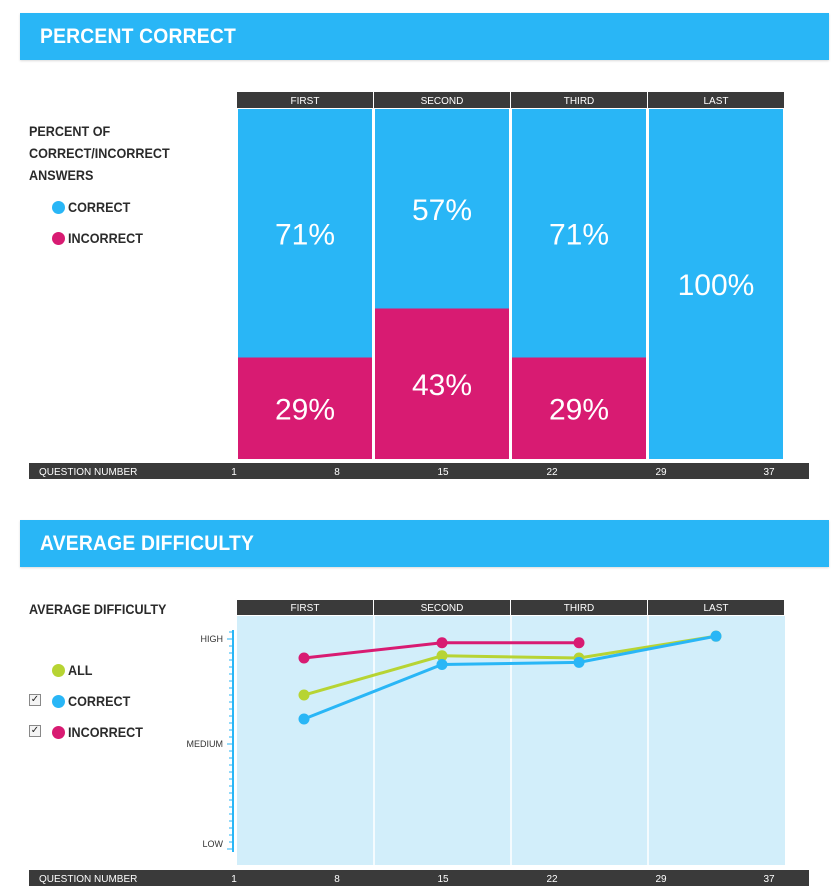 This screenshot has height=890, width=838. I want to click on difficulty-header-last, so click(716, 607).